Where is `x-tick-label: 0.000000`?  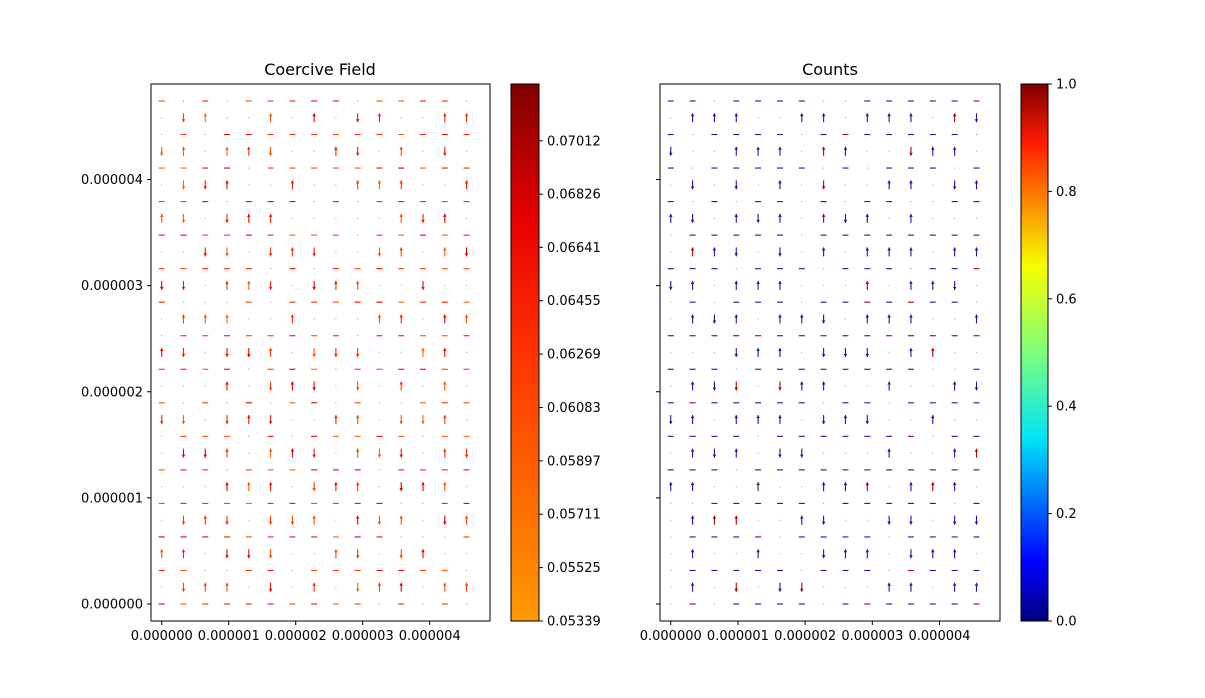 x-tick-label: 0.000000 is located at coordinates (162, 636).